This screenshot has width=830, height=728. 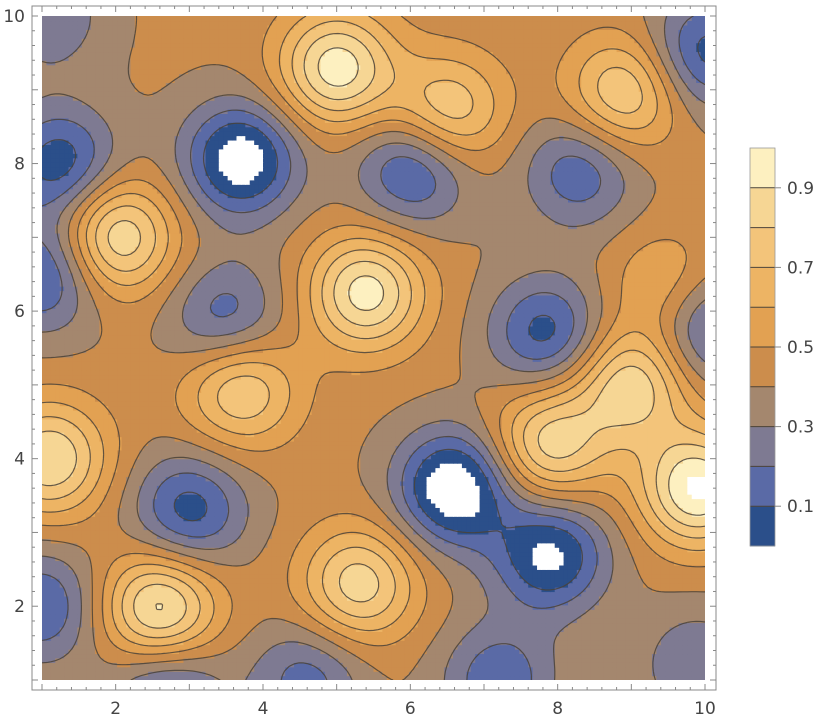 I want to click on y-tick-label: 4, so click(x=19, y=460).